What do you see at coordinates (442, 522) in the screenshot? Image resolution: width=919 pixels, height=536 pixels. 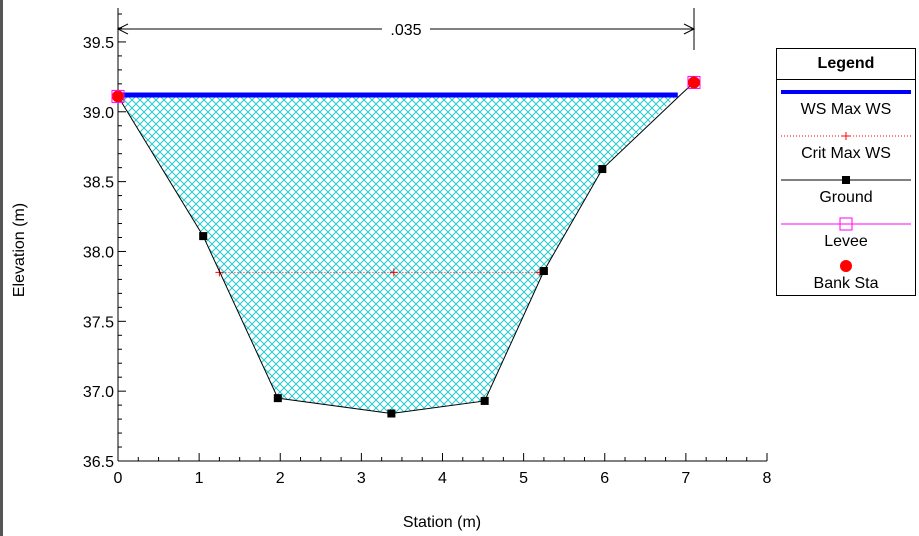 I see `x-axis-label: Station (m)` at bounding box center [442, 522].